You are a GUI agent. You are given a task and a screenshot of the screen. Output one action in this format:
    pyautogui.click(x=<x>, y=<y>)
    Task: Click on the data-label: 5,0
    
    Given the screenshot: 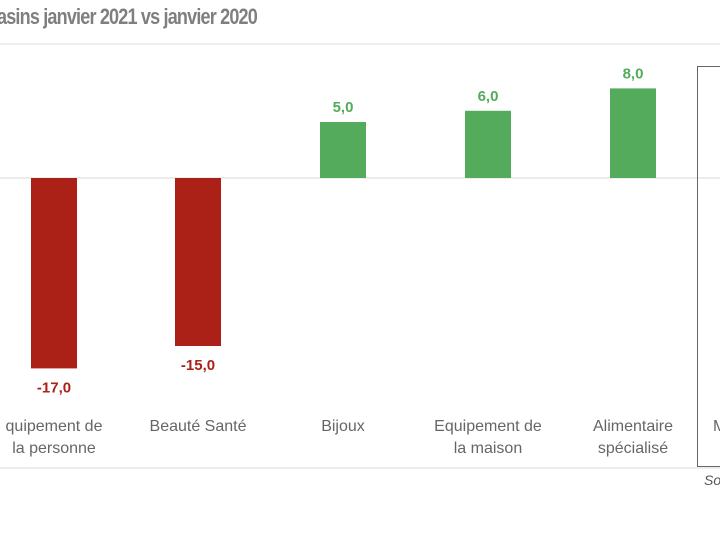 What is the action you would take?
    pyautogui.click(x=343, y=107)
    